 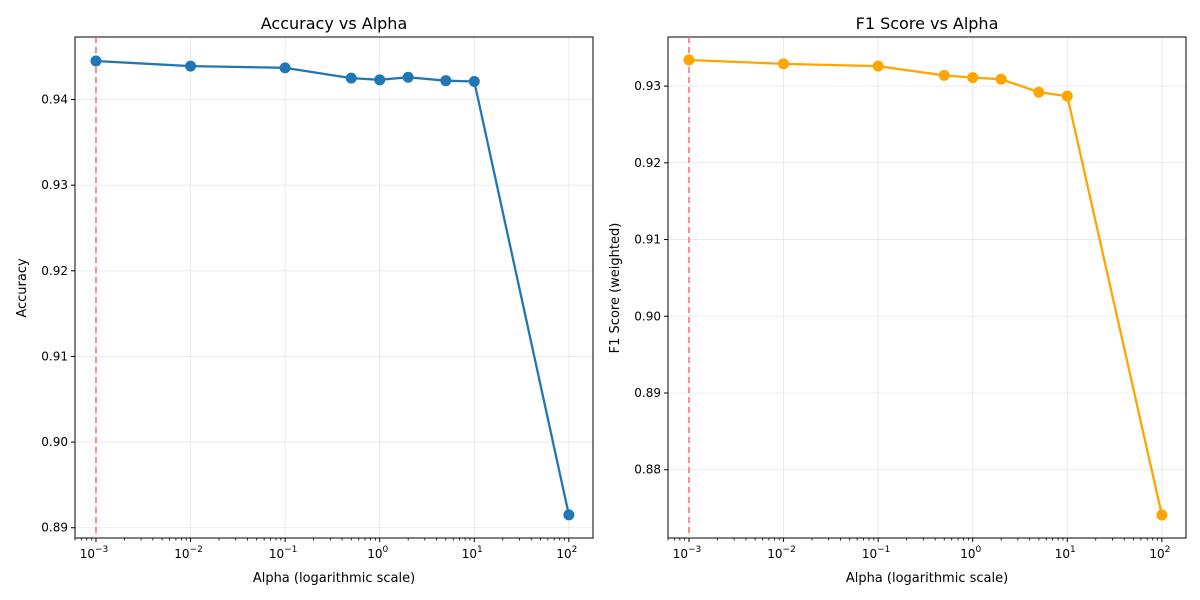 What do you see at coordinates (54, 356) in the screenshot?
I see `accuracy-y-tick-label-2: 0.91` at bounding box center [54, 356].